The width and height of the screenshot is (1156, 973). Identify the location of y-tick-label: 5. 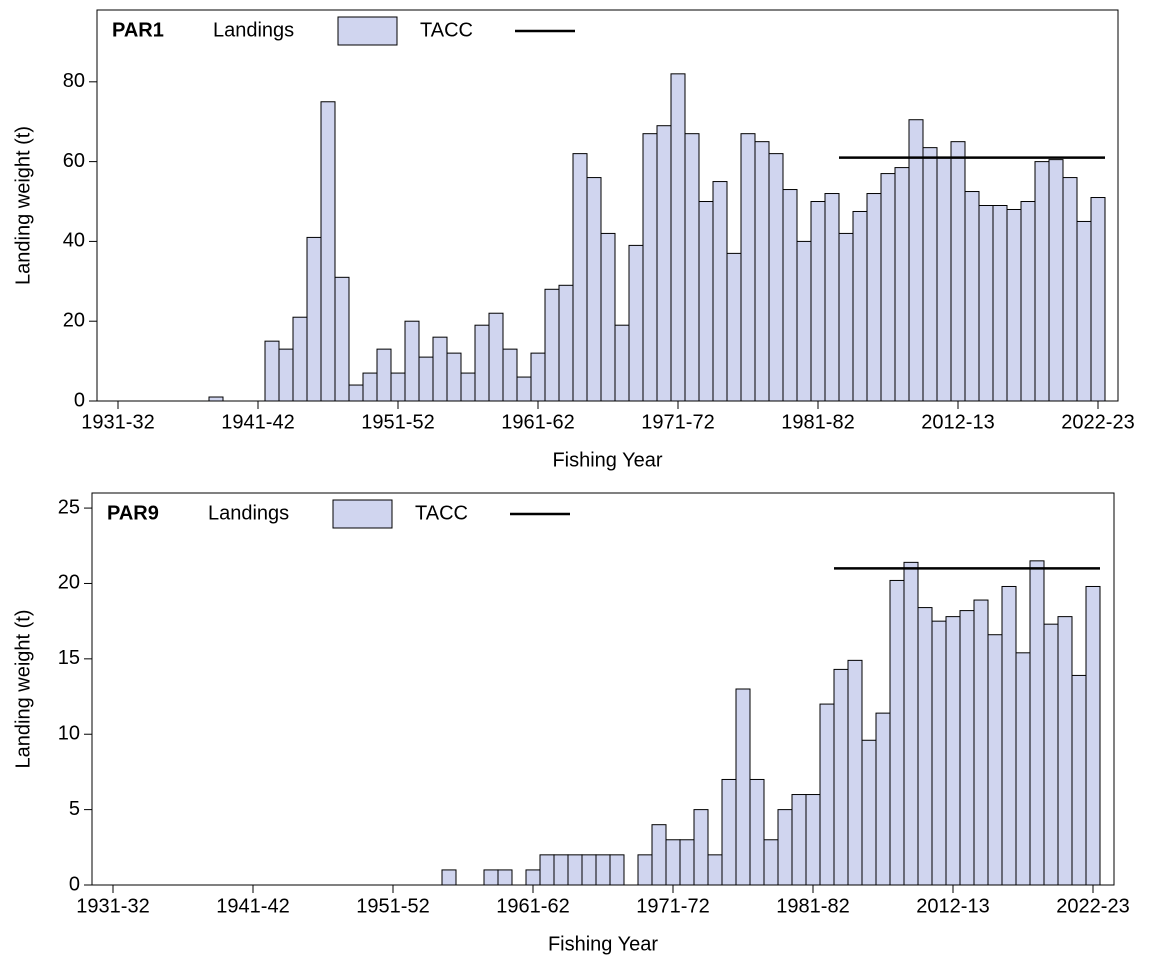
(74, 809).